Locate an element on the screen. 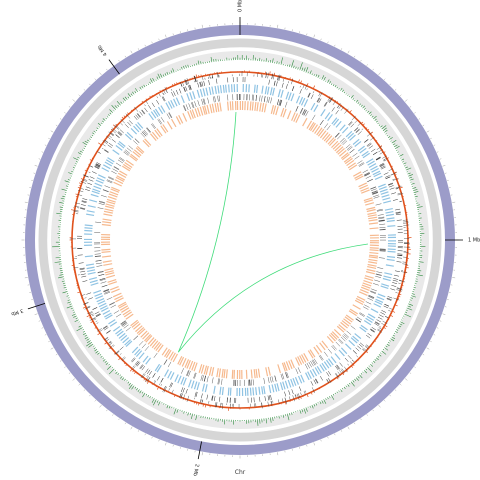  major-tick-label: 1 Mb is located at coordinates (474, 241).